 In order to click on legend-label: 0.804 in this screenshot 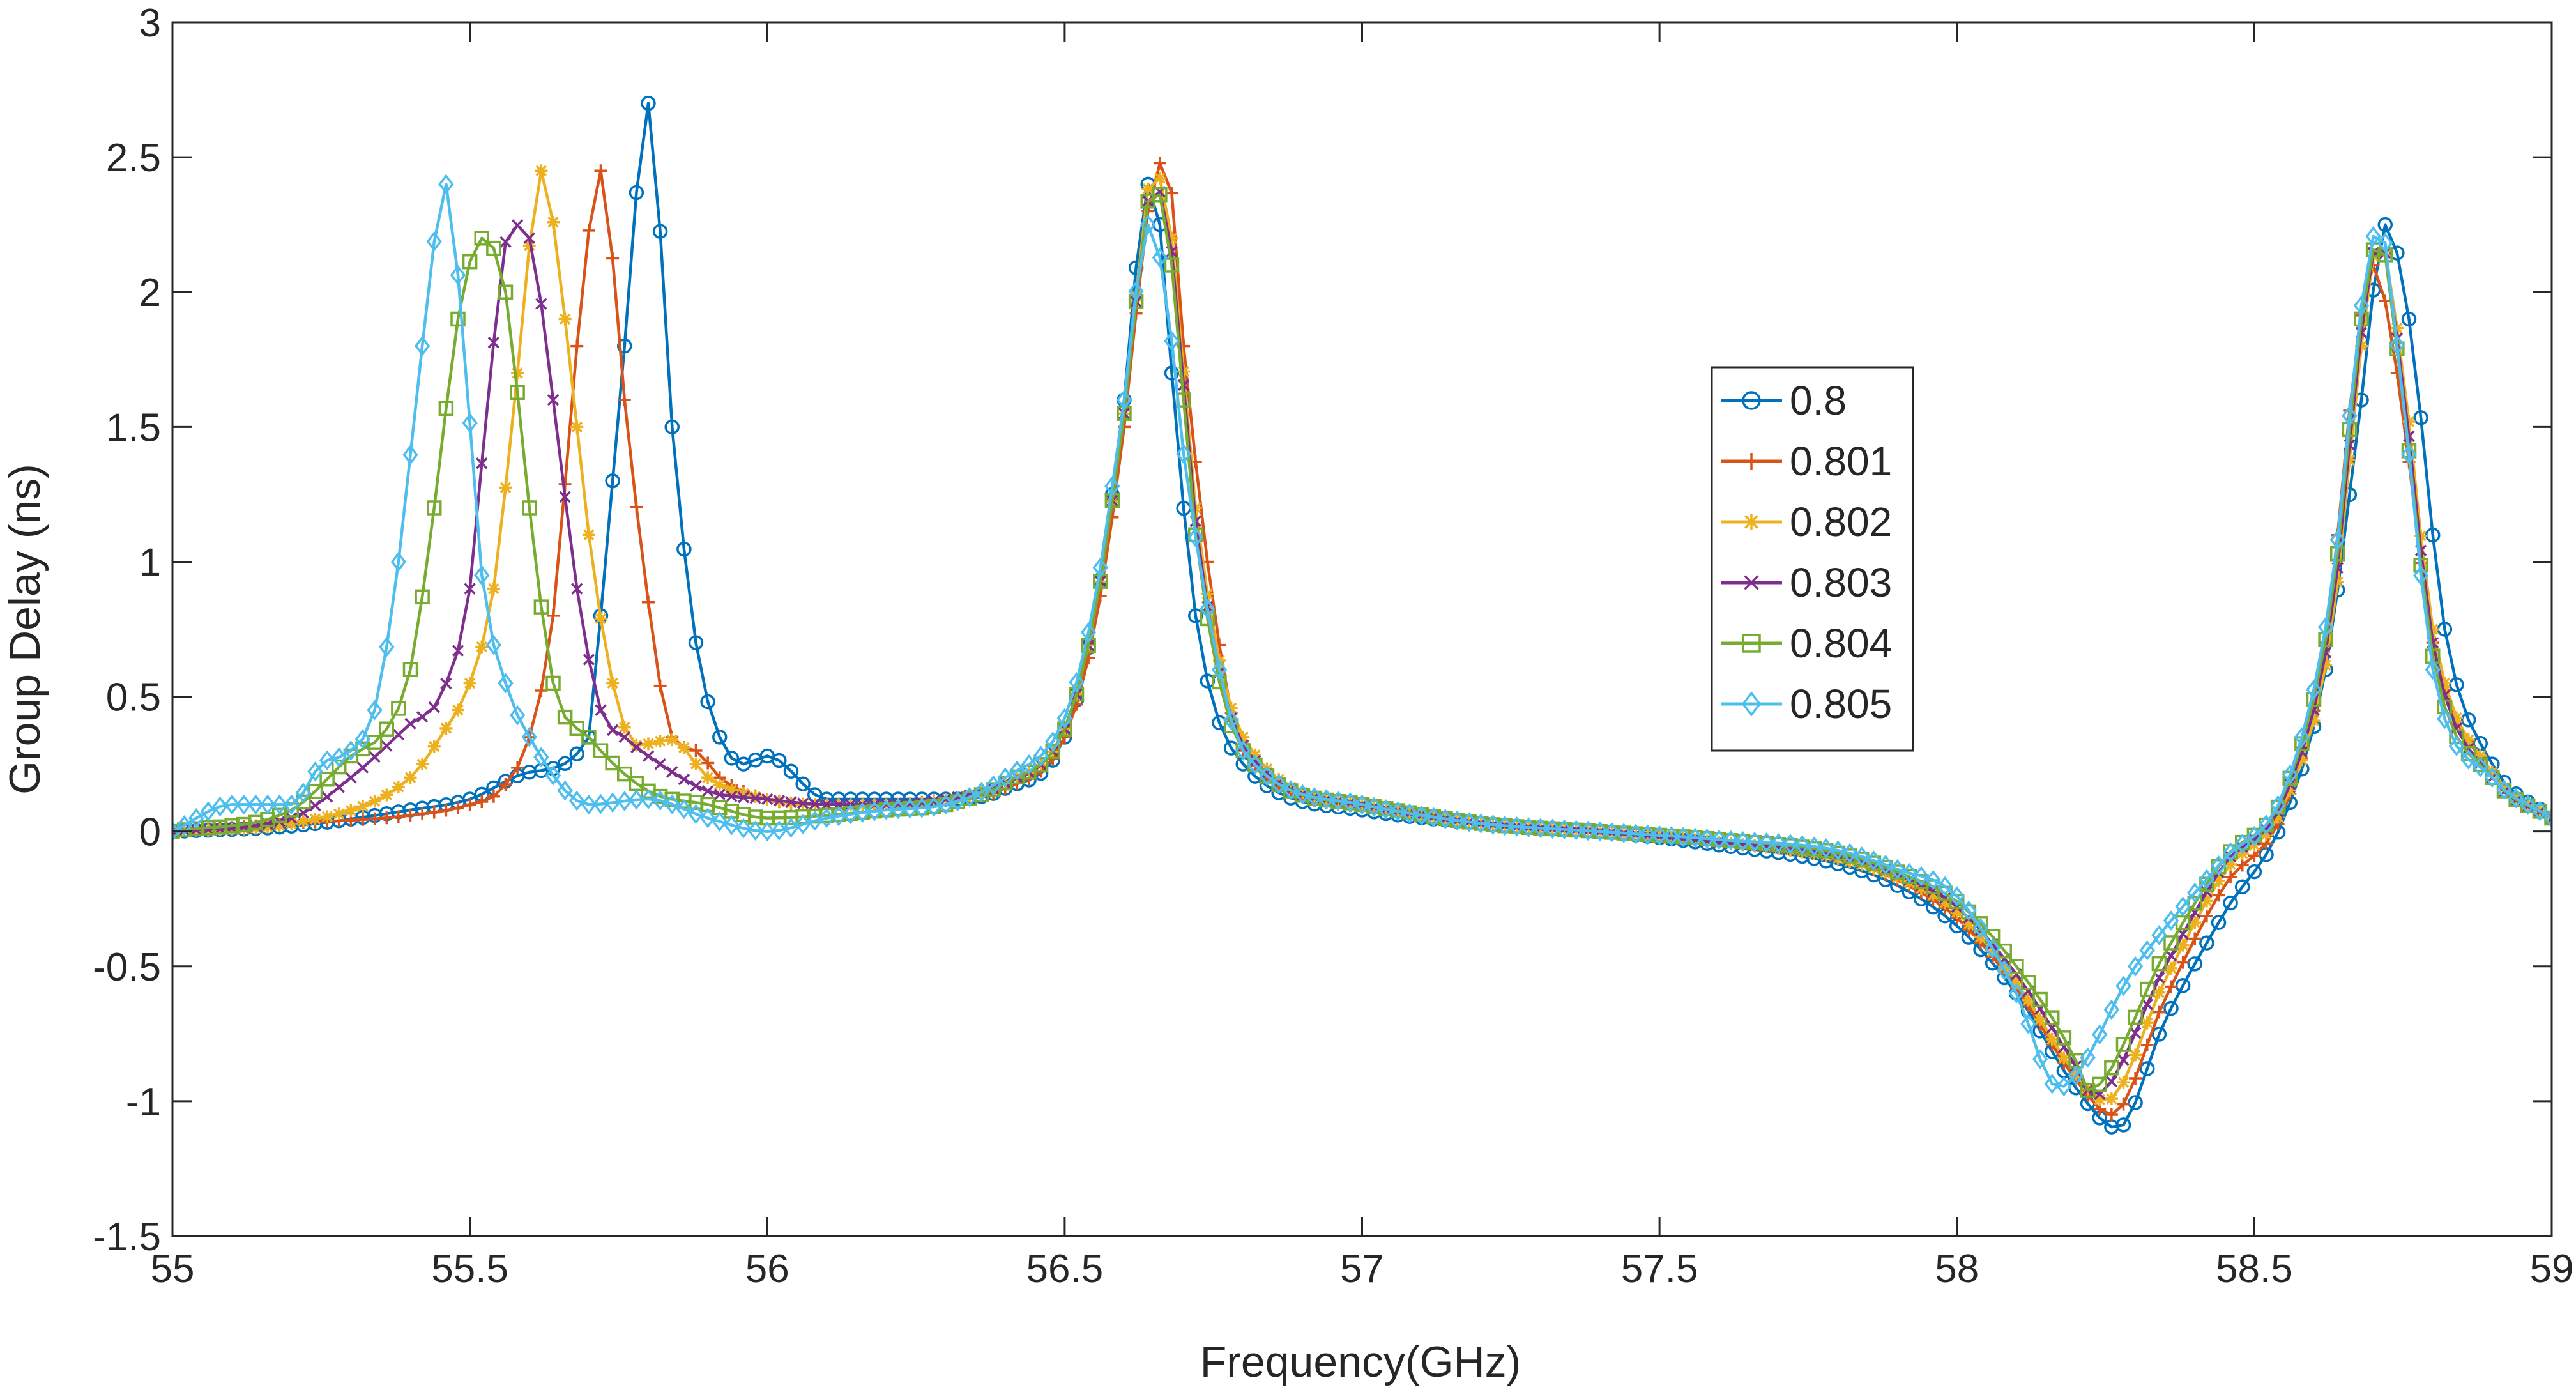, I will do `click(1841, 643)`.